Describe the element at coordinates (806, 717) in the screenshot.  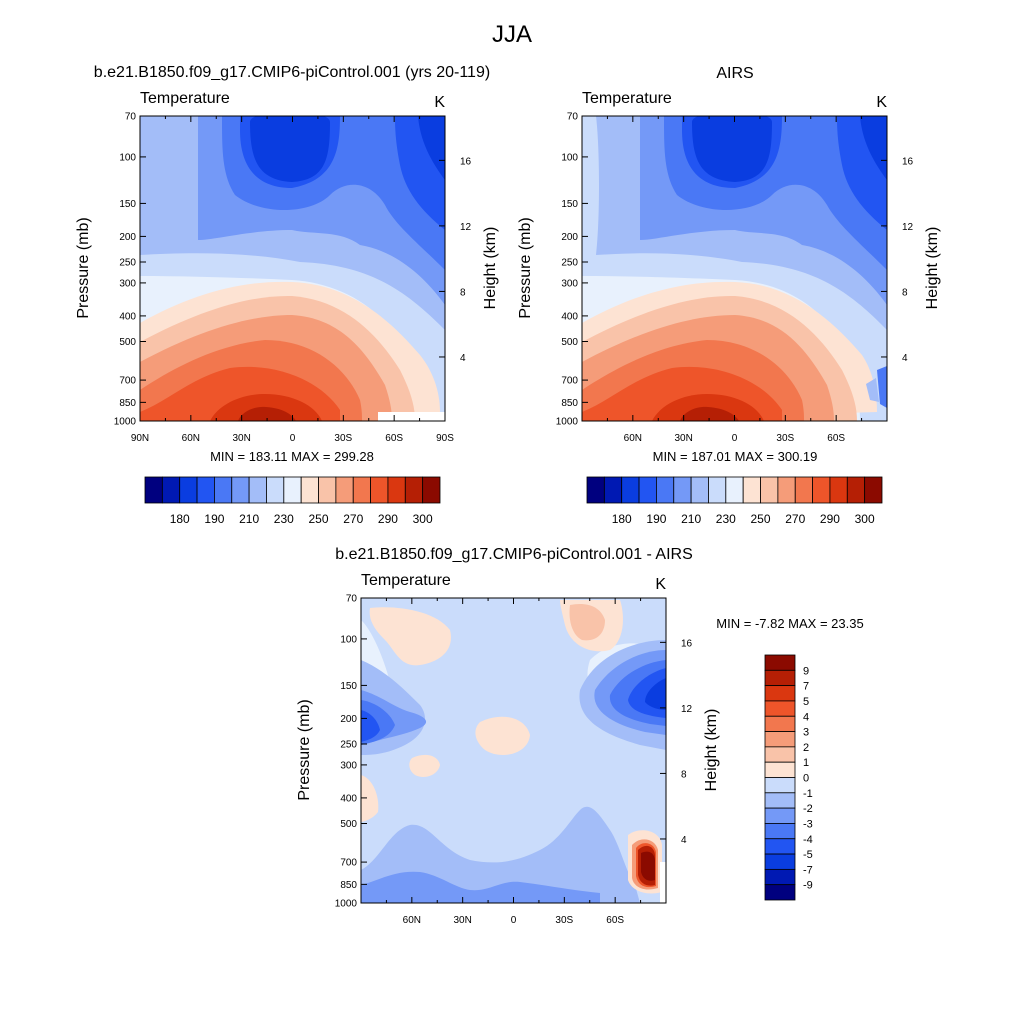
I see `colorbar-label: 4` at that location.